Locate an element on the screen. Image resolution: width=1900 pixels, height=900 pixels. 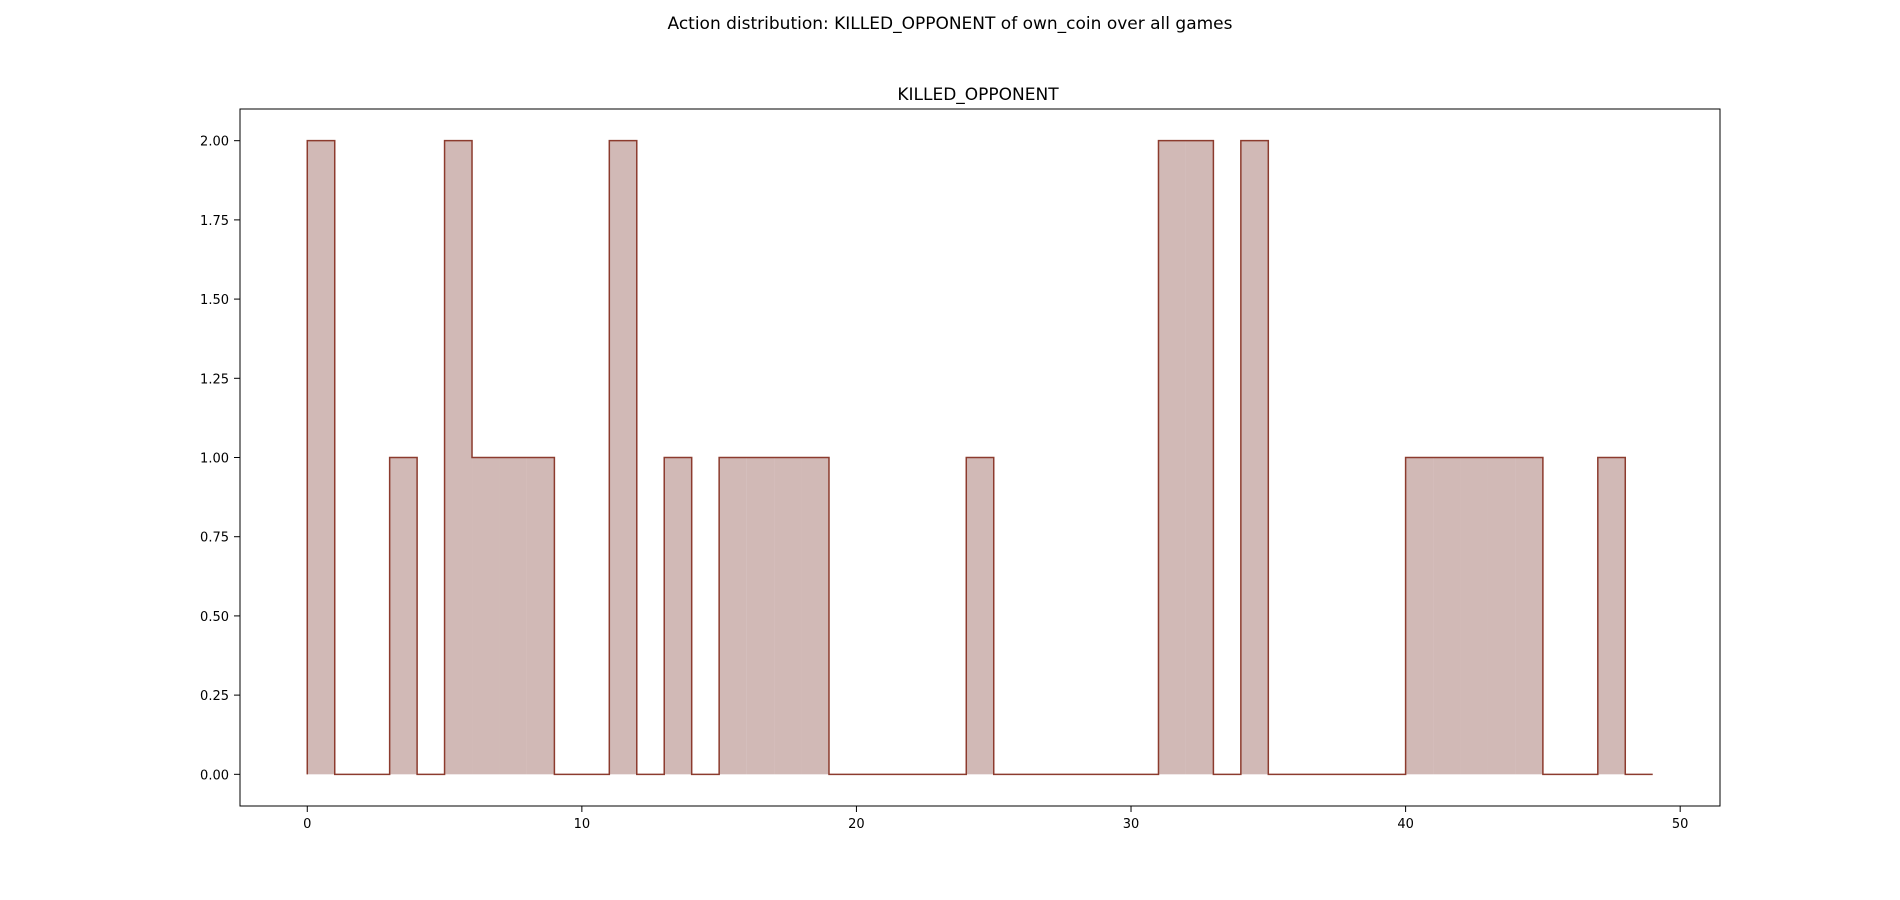
y-tick-label: 0.25 is located at coordinates (214, 696).